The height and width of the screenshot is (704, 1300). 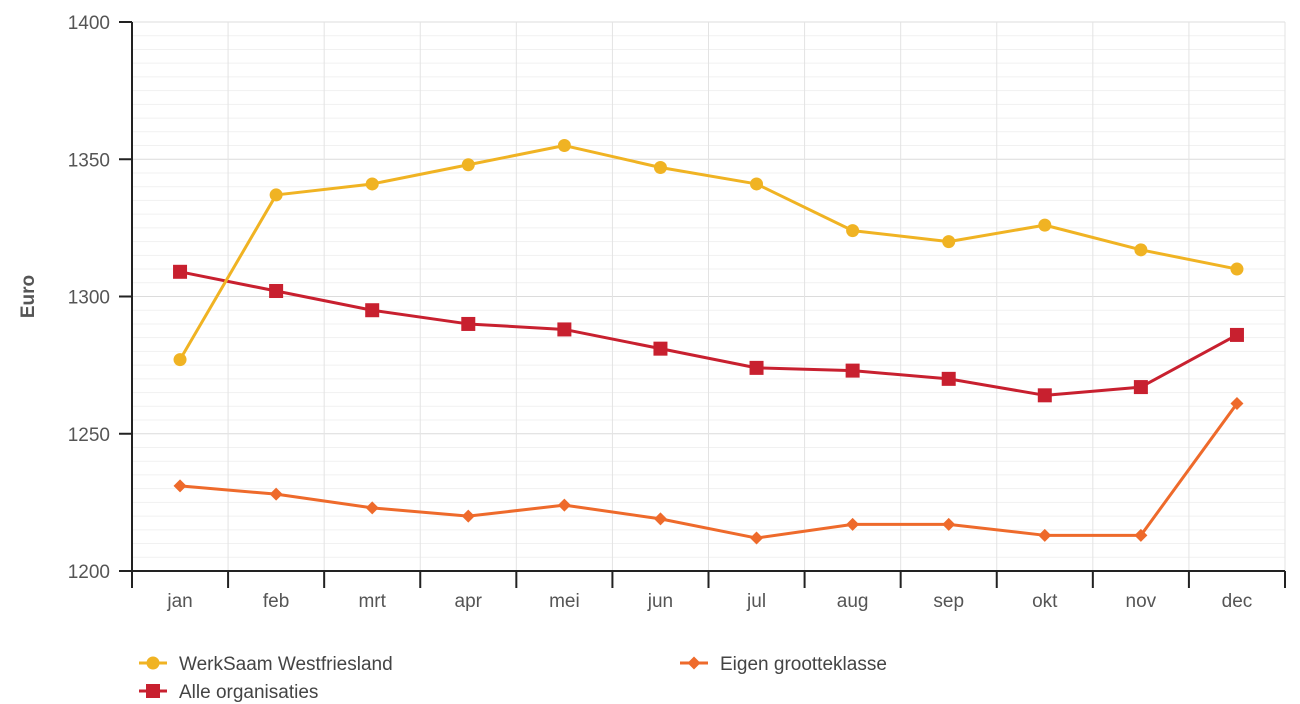 What do you see at coordinates (276, 601) in the screenshot?
I see `x-tick-label: feb` at bounding box center [276, 601].